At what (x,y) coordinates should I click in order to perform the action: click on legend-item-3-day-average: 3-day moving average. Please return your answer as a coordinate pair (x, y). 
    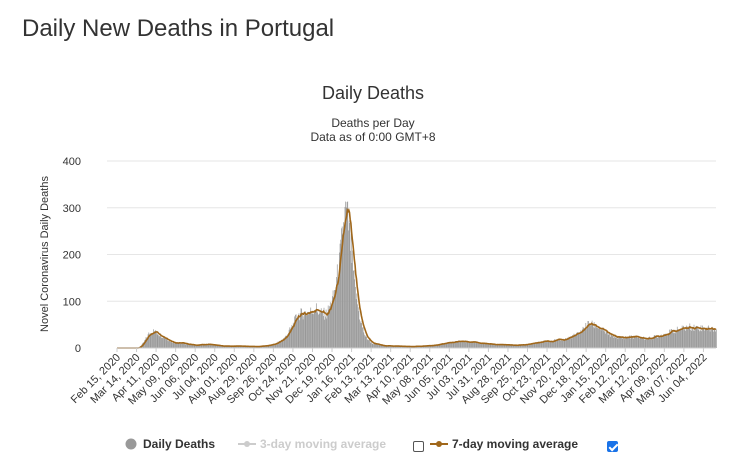
    Looking at the image, I should click on (312, 444).